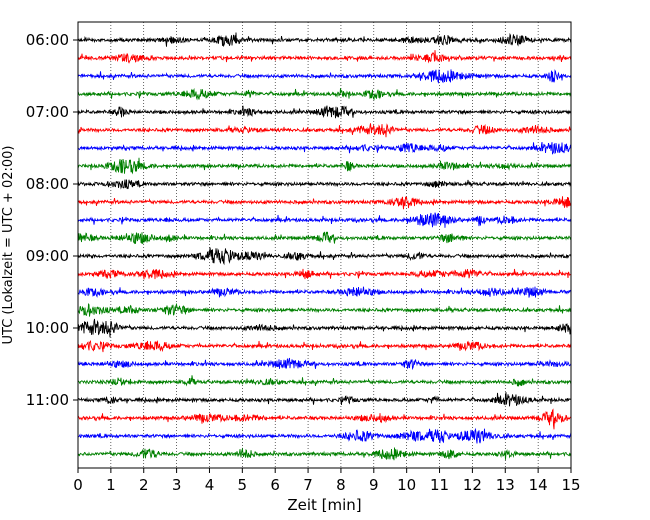  I want to click on y-tick-label: 08:00, so click(47, 184).